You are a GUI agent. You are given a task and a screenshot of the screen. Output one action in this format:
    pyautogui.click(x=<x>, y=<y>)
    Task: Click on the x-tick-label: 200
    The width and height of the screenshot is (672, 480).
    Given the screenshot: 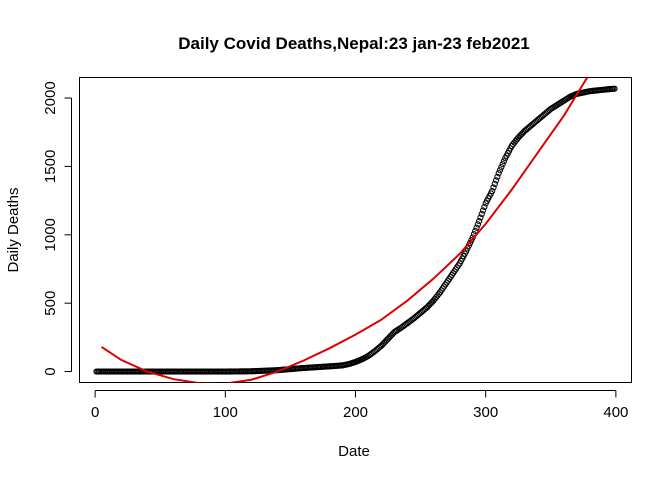 What is the action you would take?
    pyautogui.click(x=355, y=412)
    